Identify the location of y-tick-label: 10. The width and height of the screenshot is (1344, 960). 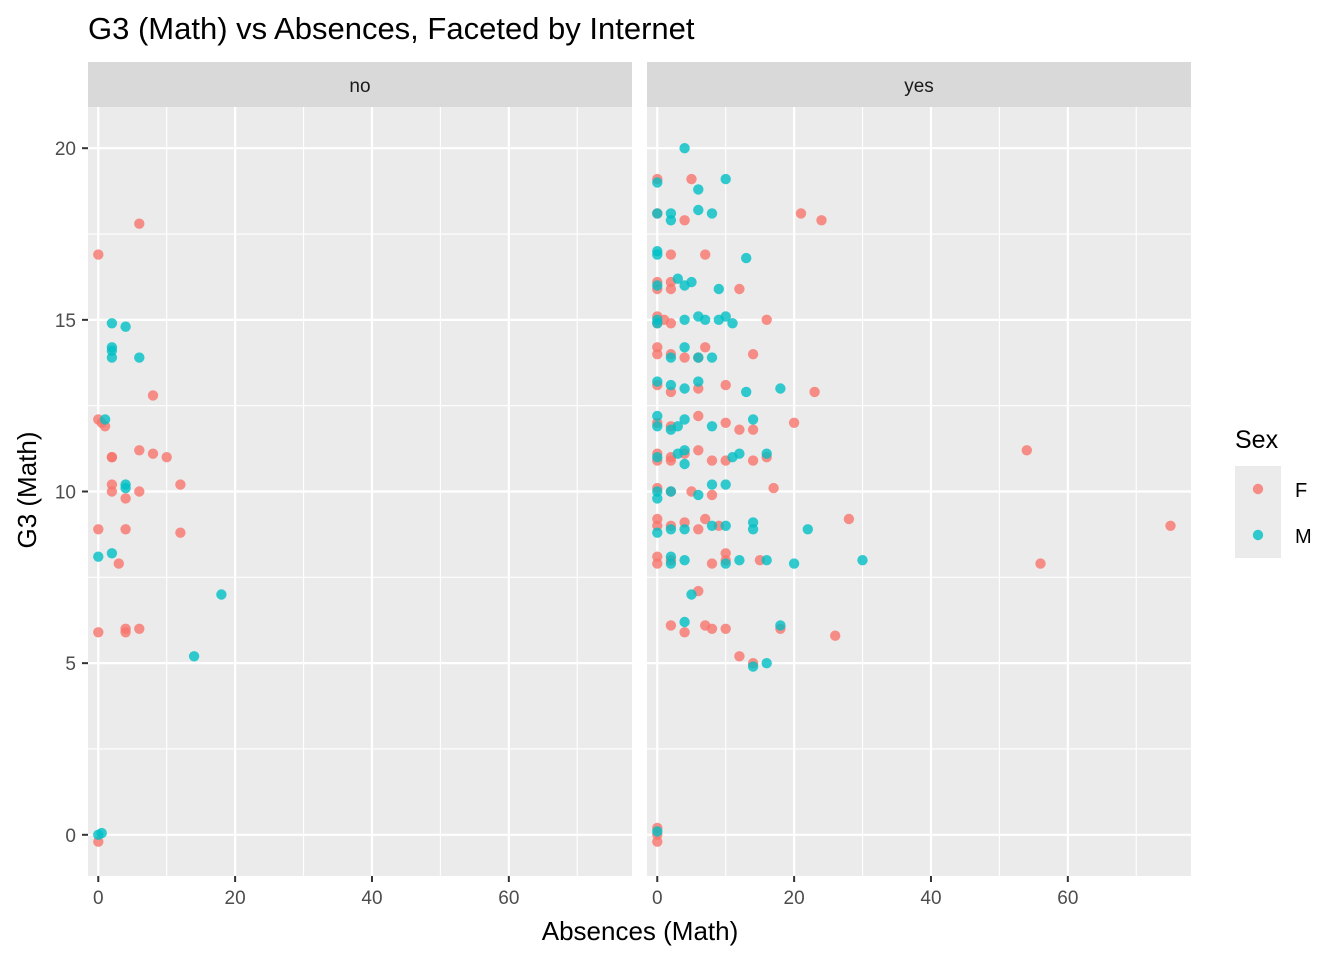
(65, 493).